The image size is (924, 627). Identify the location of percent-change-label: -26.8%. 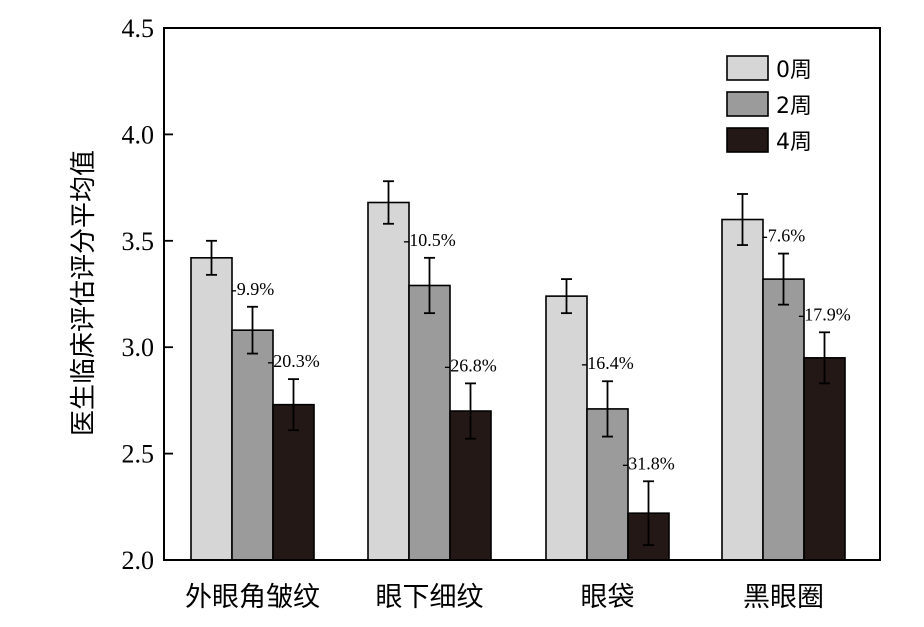
(470, 365).